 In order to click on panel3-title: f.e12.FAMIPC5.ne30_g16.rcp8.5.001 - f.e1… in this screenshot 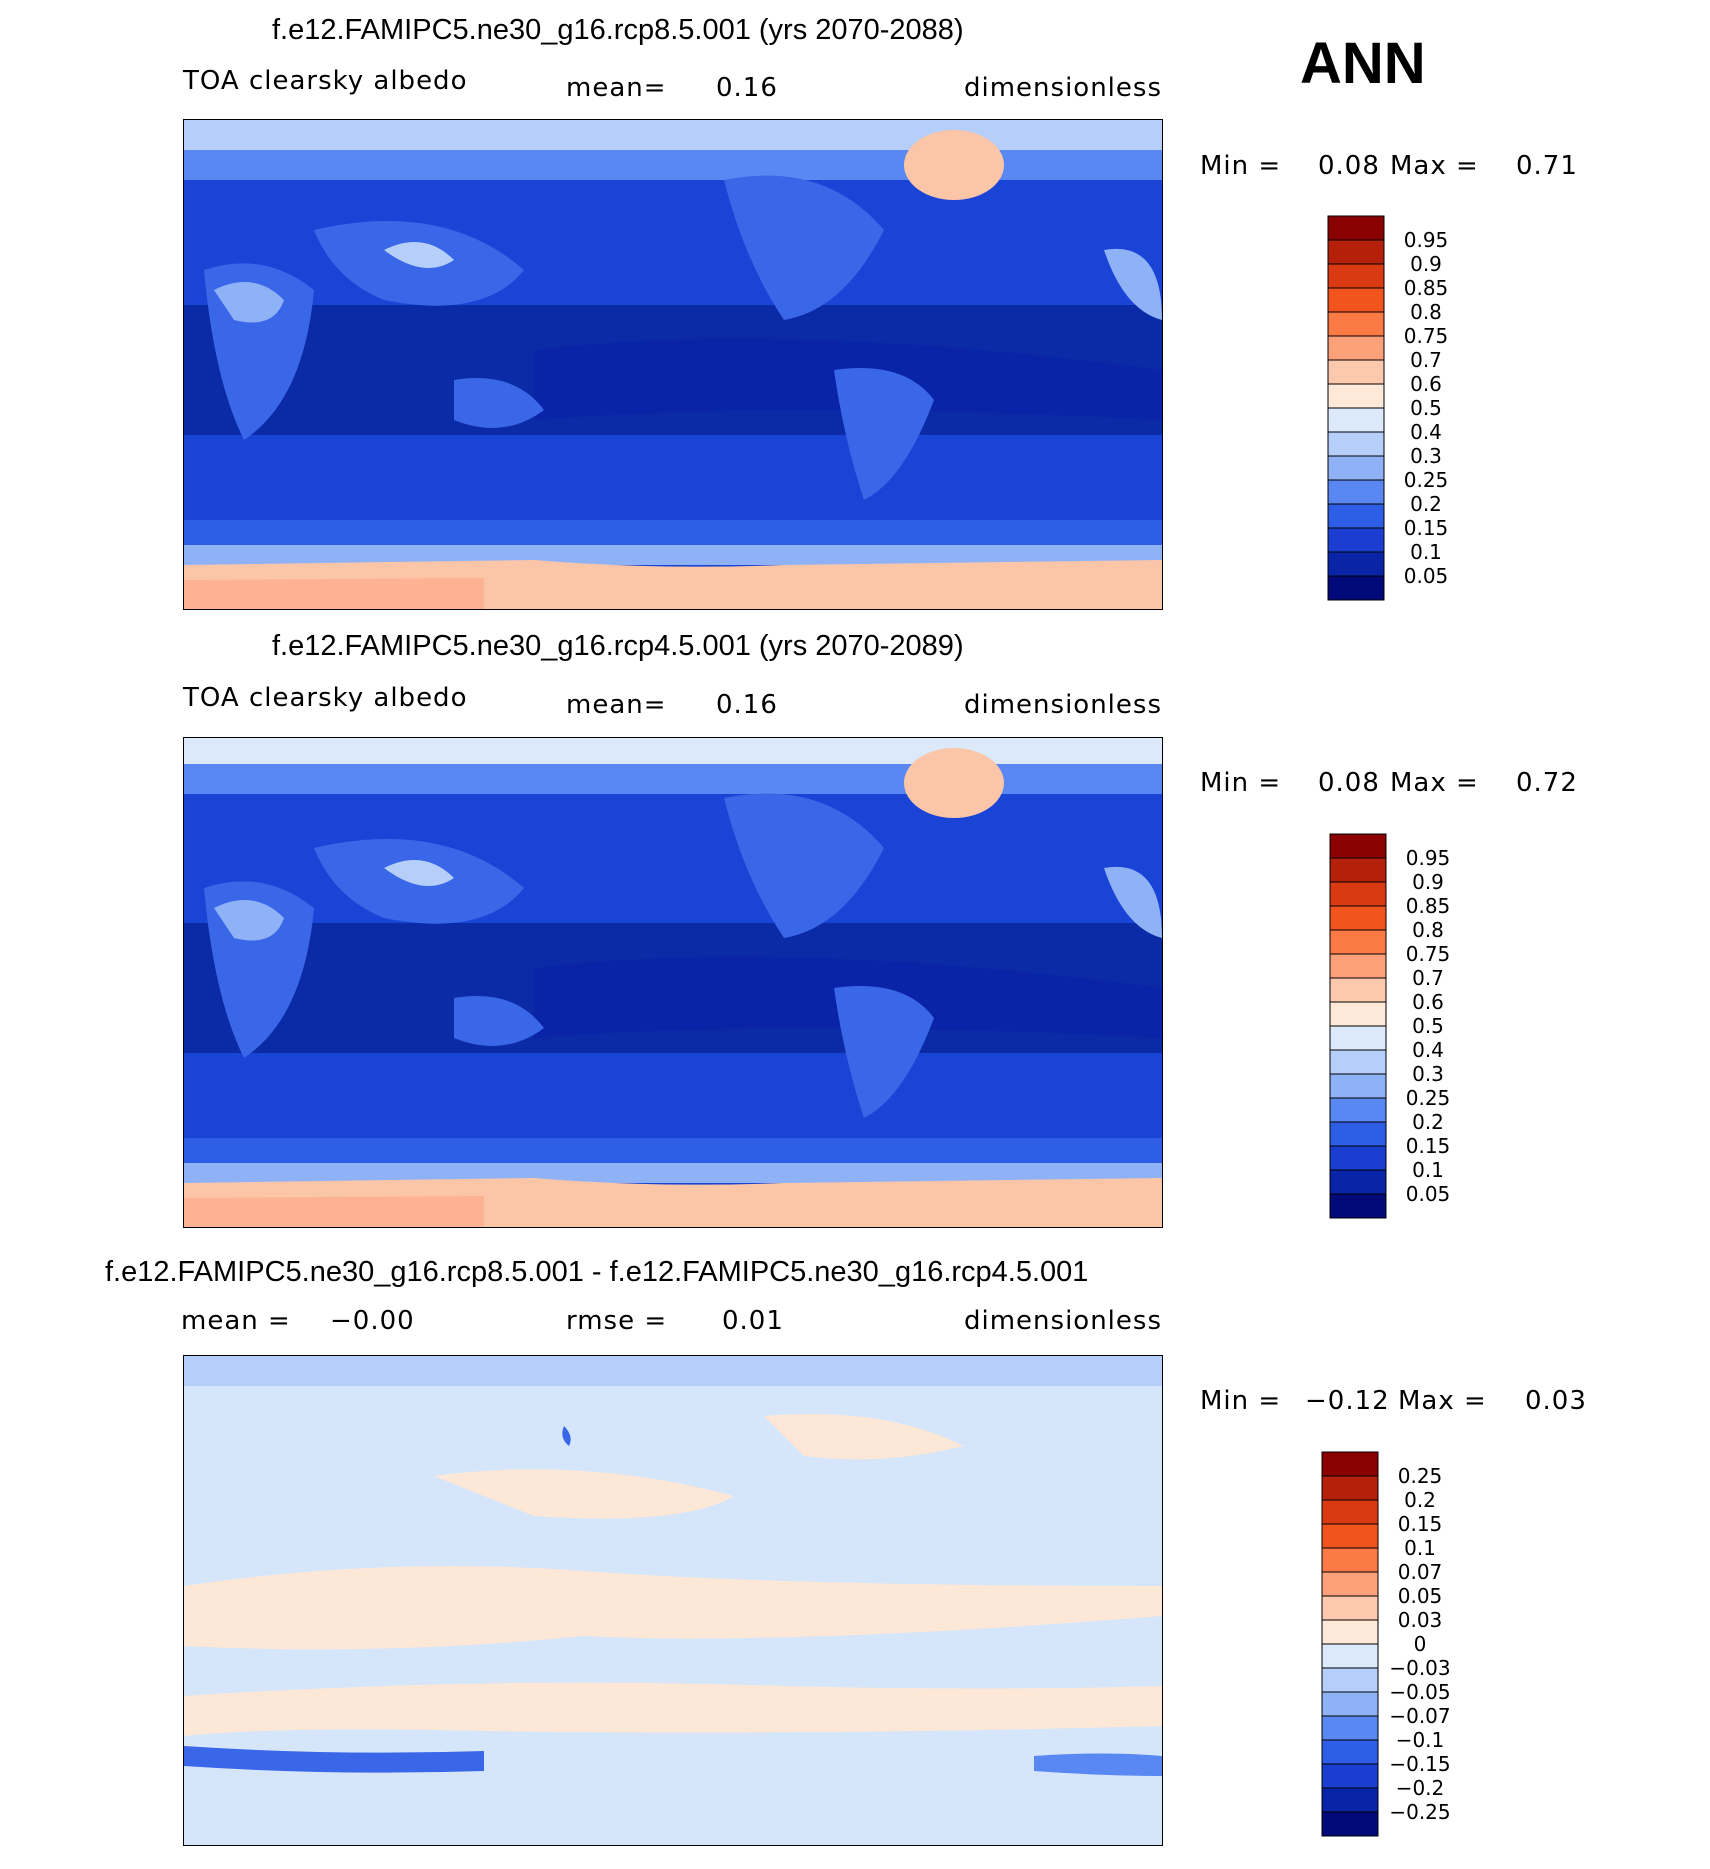, I will do `click(597, 1272)`.